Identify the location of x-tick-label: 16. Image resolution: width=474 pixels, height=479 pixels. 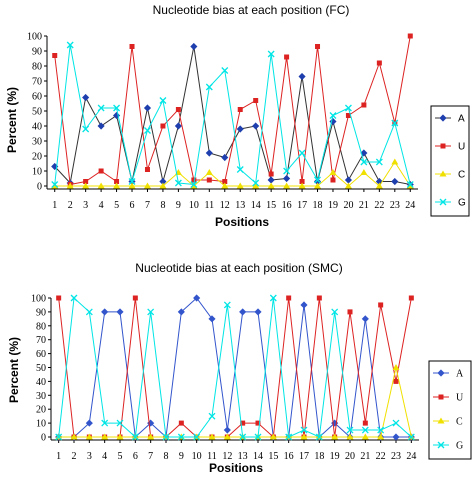
(289, 456).